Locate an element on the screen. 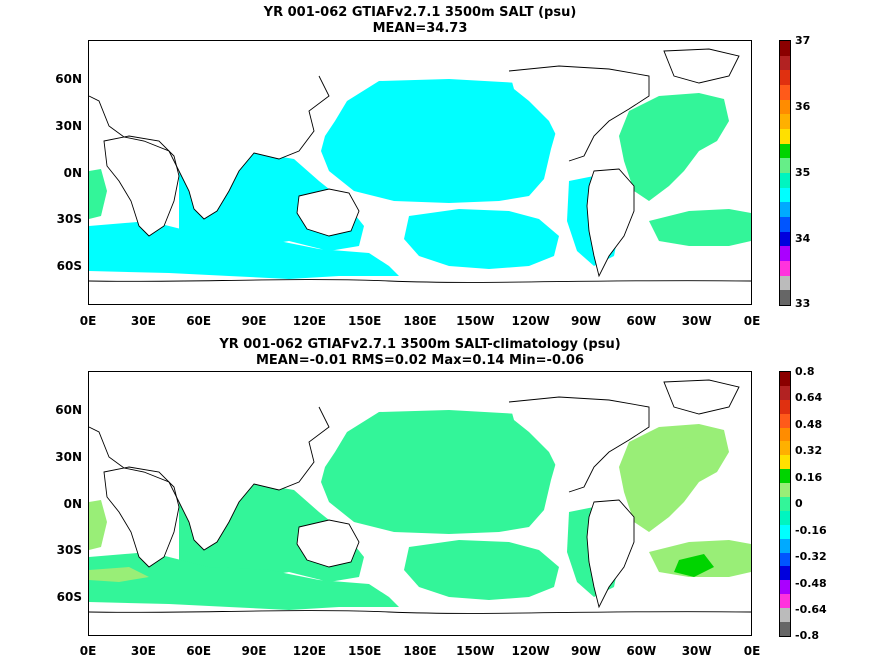  colorbar-label: -0.8 is located at coordinates (807, 635).